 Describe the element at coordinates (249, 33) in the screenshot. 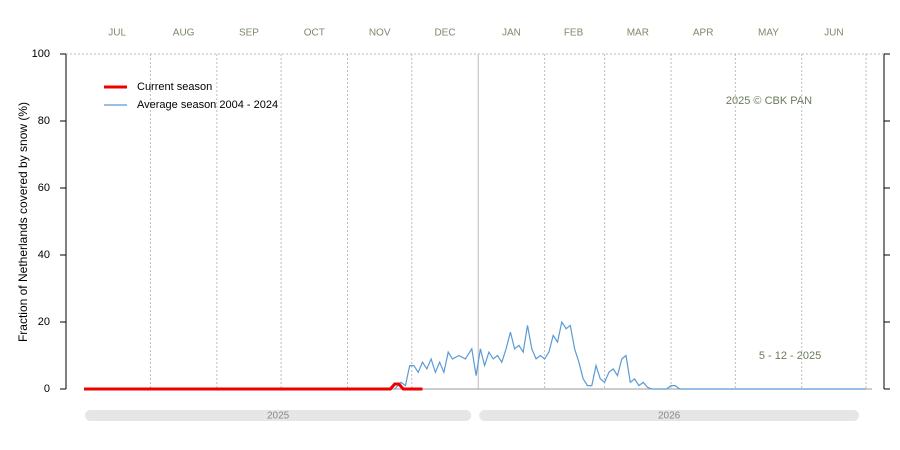

I see `x-tick-label: SEP` at that location.